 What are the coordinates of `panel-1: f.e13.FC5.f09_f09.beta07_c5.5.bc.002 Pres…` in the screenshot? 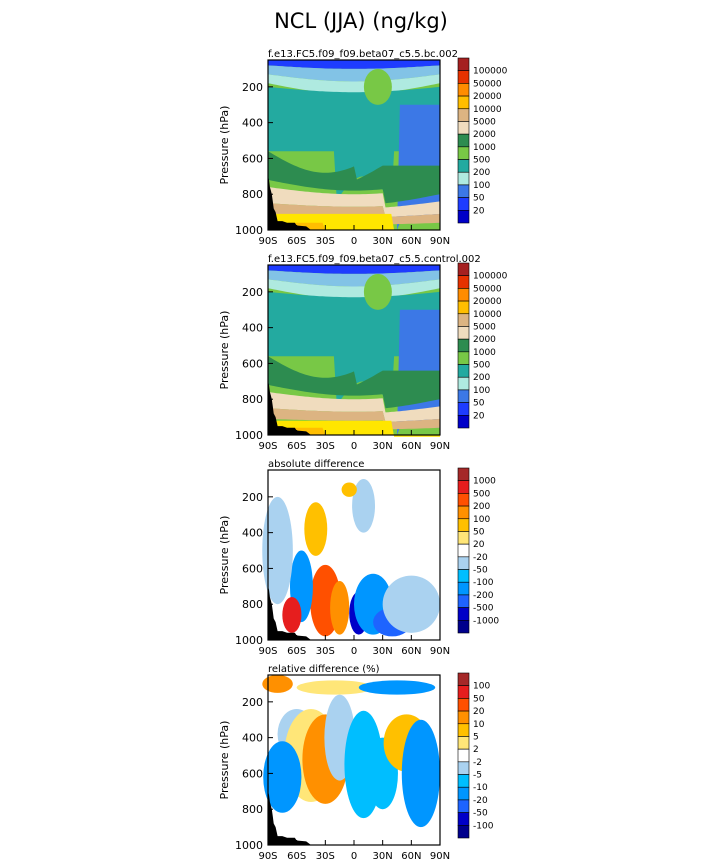 It's located at (363, 148).